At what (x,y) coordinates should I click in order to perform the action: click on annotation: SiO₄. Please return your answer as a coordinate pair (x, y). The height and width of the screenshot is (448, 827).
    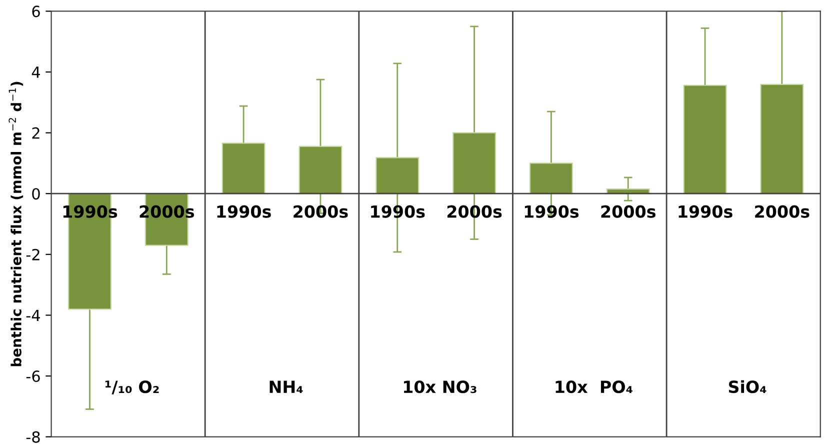
    Looking at the image, I should click on (747, 387).